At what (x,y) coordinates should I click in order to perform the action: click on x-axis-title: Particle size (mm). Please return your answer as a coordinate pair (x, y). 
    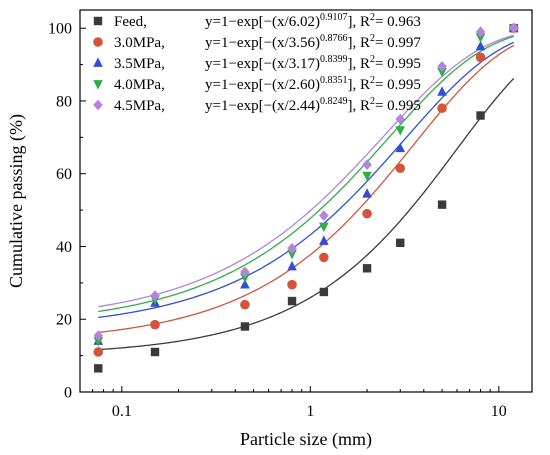
    Looking at the image, I should click on (306, 439).